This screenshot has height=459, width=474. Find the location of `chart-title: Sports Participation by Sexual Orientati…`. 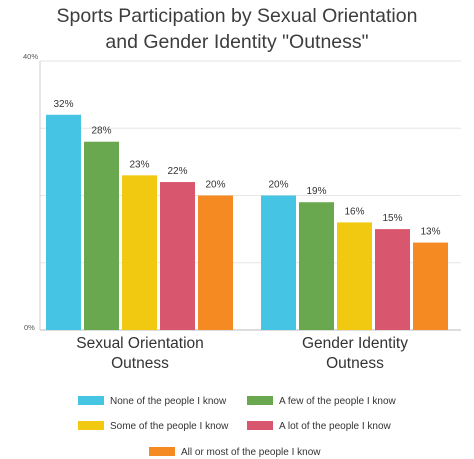

chart-title: Sports Participation by Sexual Orientati… is located at coordinates (237, 29).